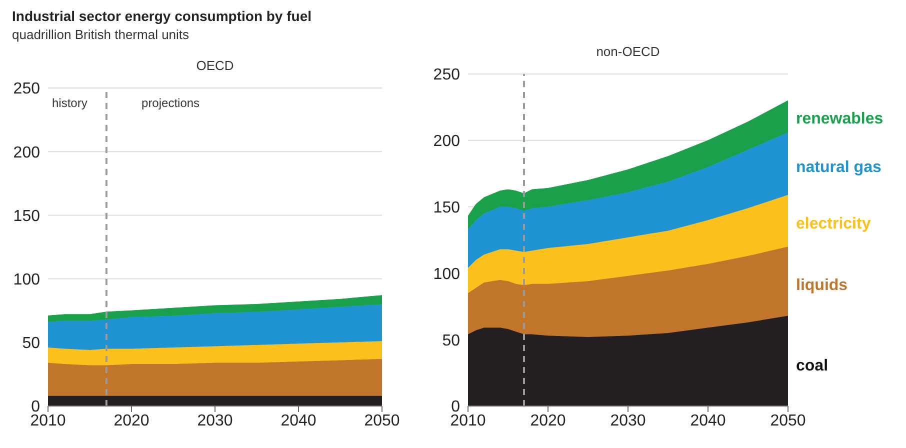 The image size is (906, 448). Describe the element at coordinates (833, 224) in the screenshot. I see `series-label: electricity` at that location.